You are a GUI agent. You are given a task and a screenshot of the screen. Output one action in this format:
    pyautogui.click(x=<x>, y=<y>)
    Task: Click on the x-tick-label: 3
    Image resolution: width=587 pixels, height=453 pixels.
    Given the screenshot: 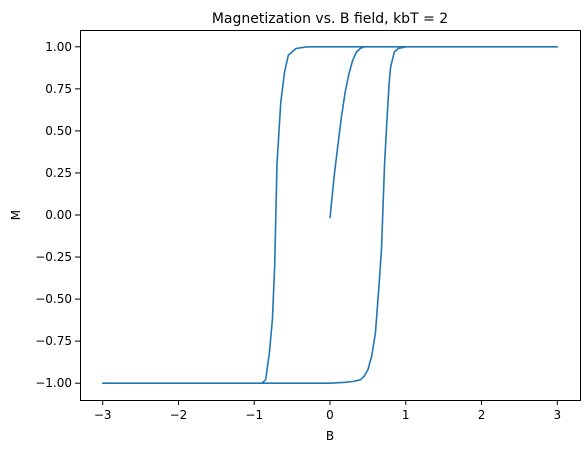 What is the action you would take?
    pyautogui.click(x=557, y=415)
    